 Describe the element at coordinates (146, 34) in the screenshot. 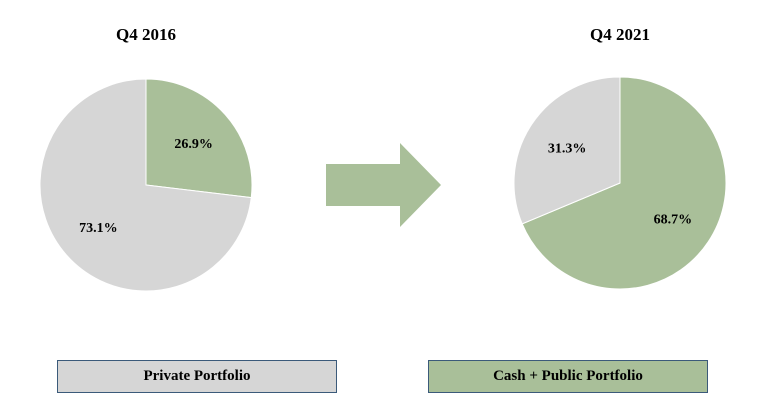

I see `chart-title-q4-2016: Q4 2016` at that location.